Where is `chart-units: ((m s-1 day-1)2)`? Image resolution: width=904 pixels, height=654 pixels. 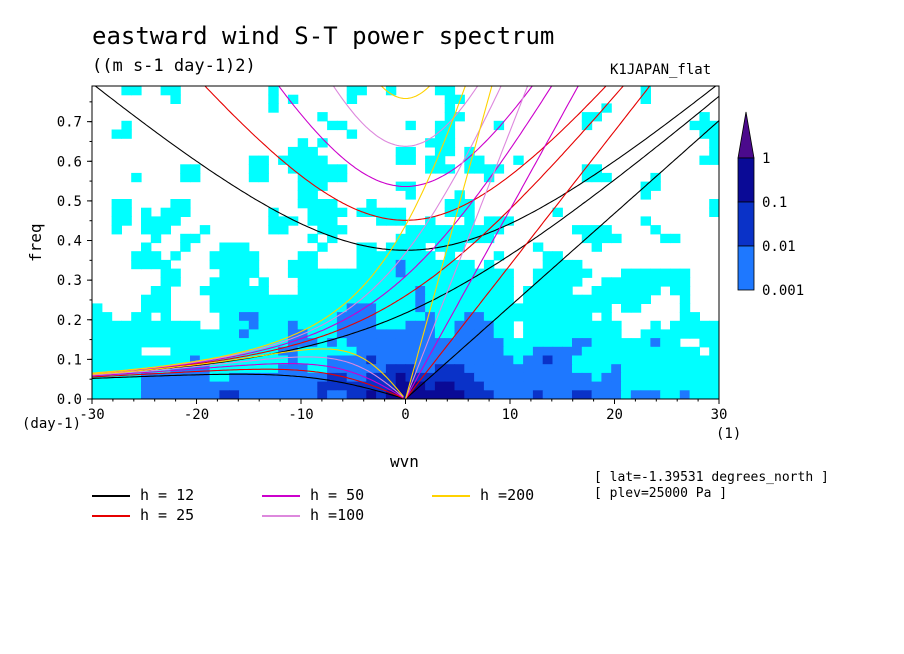 chart-units: ((m s-1 day-1)2) is located at coordinates (174, 66).